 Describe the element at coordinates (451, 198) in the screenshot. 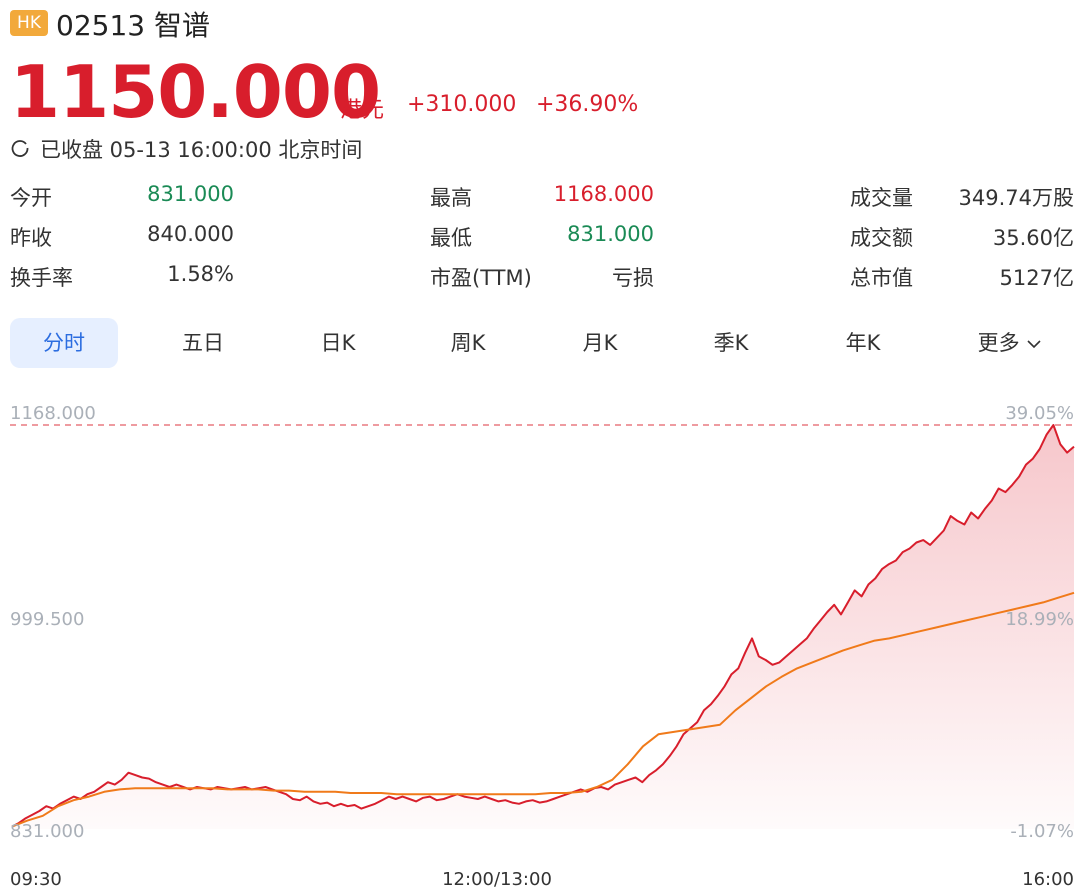

I see `high-label: 最高` at that location.